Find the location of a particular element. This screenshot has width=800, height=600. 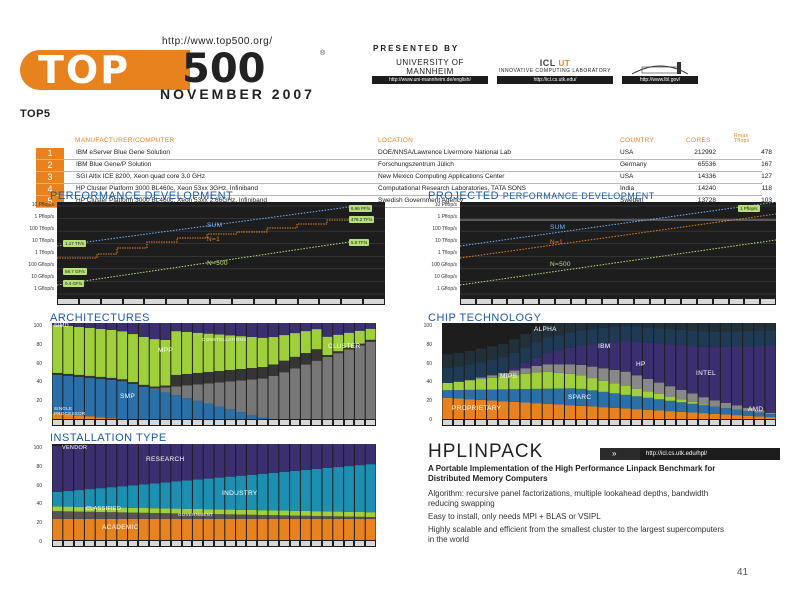

proj-title: PROJECTED PERFORMANCE DEVELOPMENT is located at coordinates (541, 196).